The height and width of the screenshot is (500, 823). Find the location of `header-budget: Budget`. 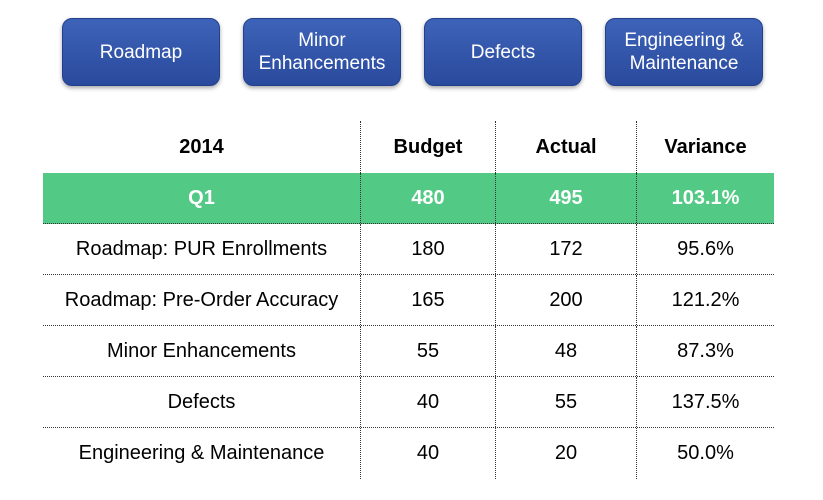

header-budget: Budget is located at coordinates (428, 147).